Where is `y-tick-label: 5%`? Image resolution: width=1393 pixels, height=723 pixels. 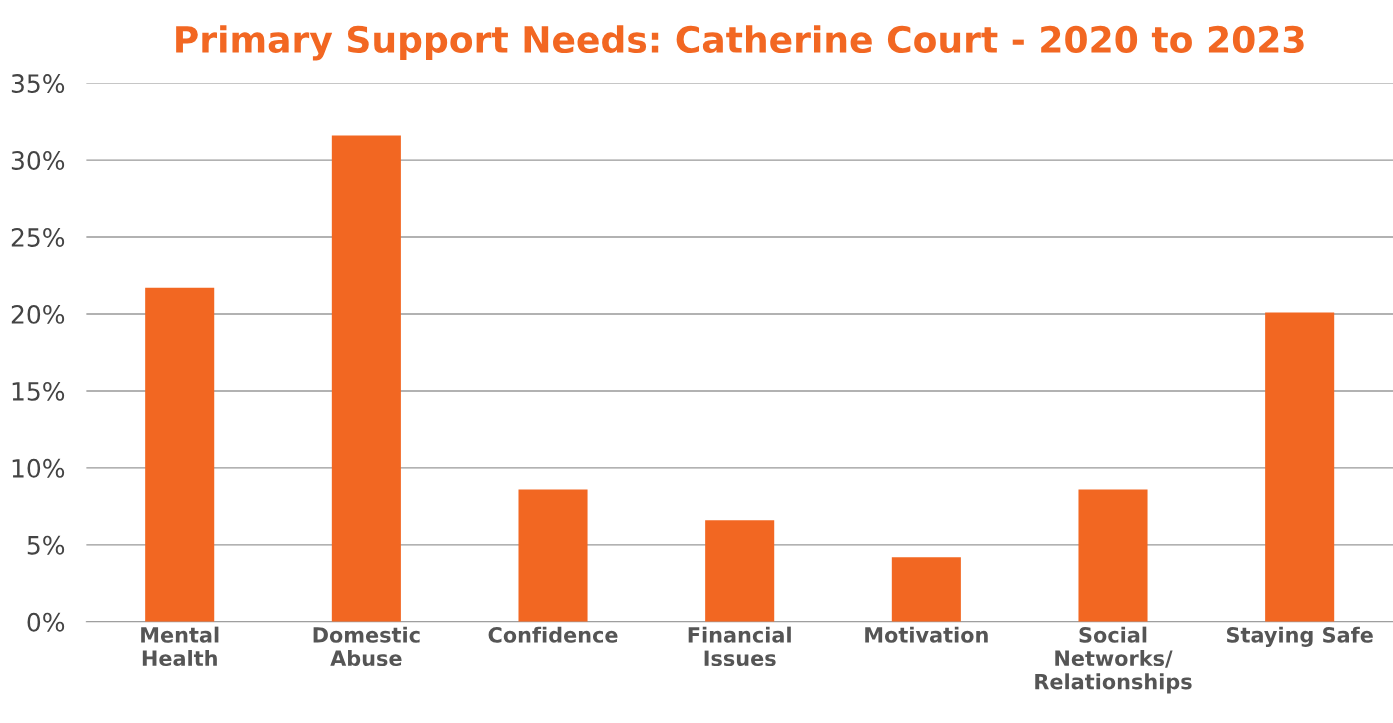 y-tick-label: 5% is located at coordinates (46, 545).